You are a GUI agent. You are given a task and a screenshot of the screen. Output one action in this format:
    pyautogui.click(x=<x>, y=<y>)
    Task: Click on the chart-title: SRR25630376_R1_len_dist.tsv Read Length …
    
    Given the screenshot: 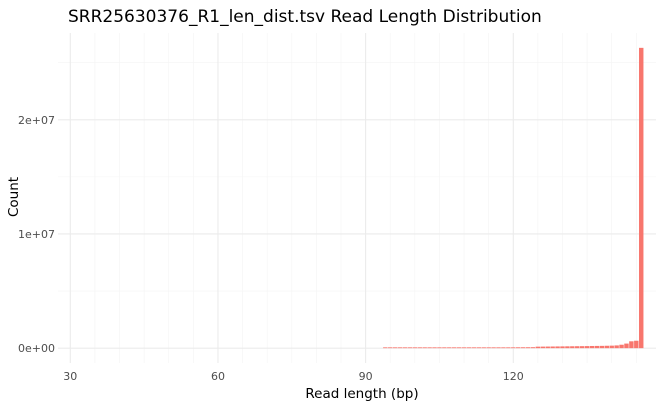 What is the action you would take?
    pyautogui.click(x=305, y=17)
    